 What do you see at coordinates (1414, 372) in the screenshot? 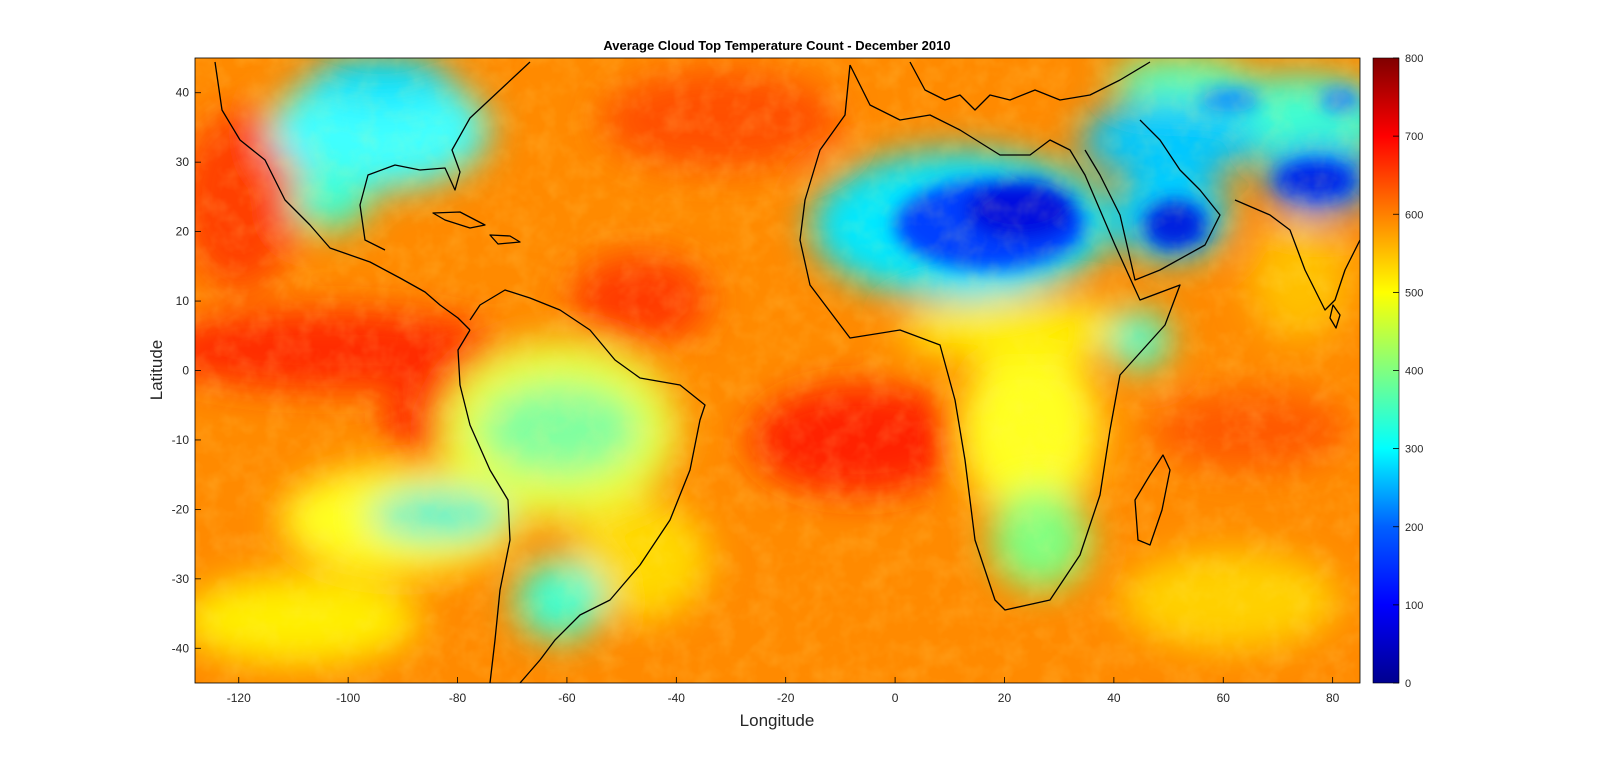
I see `colorbar-tick-label: 400` at bounding box center [1414, 372].